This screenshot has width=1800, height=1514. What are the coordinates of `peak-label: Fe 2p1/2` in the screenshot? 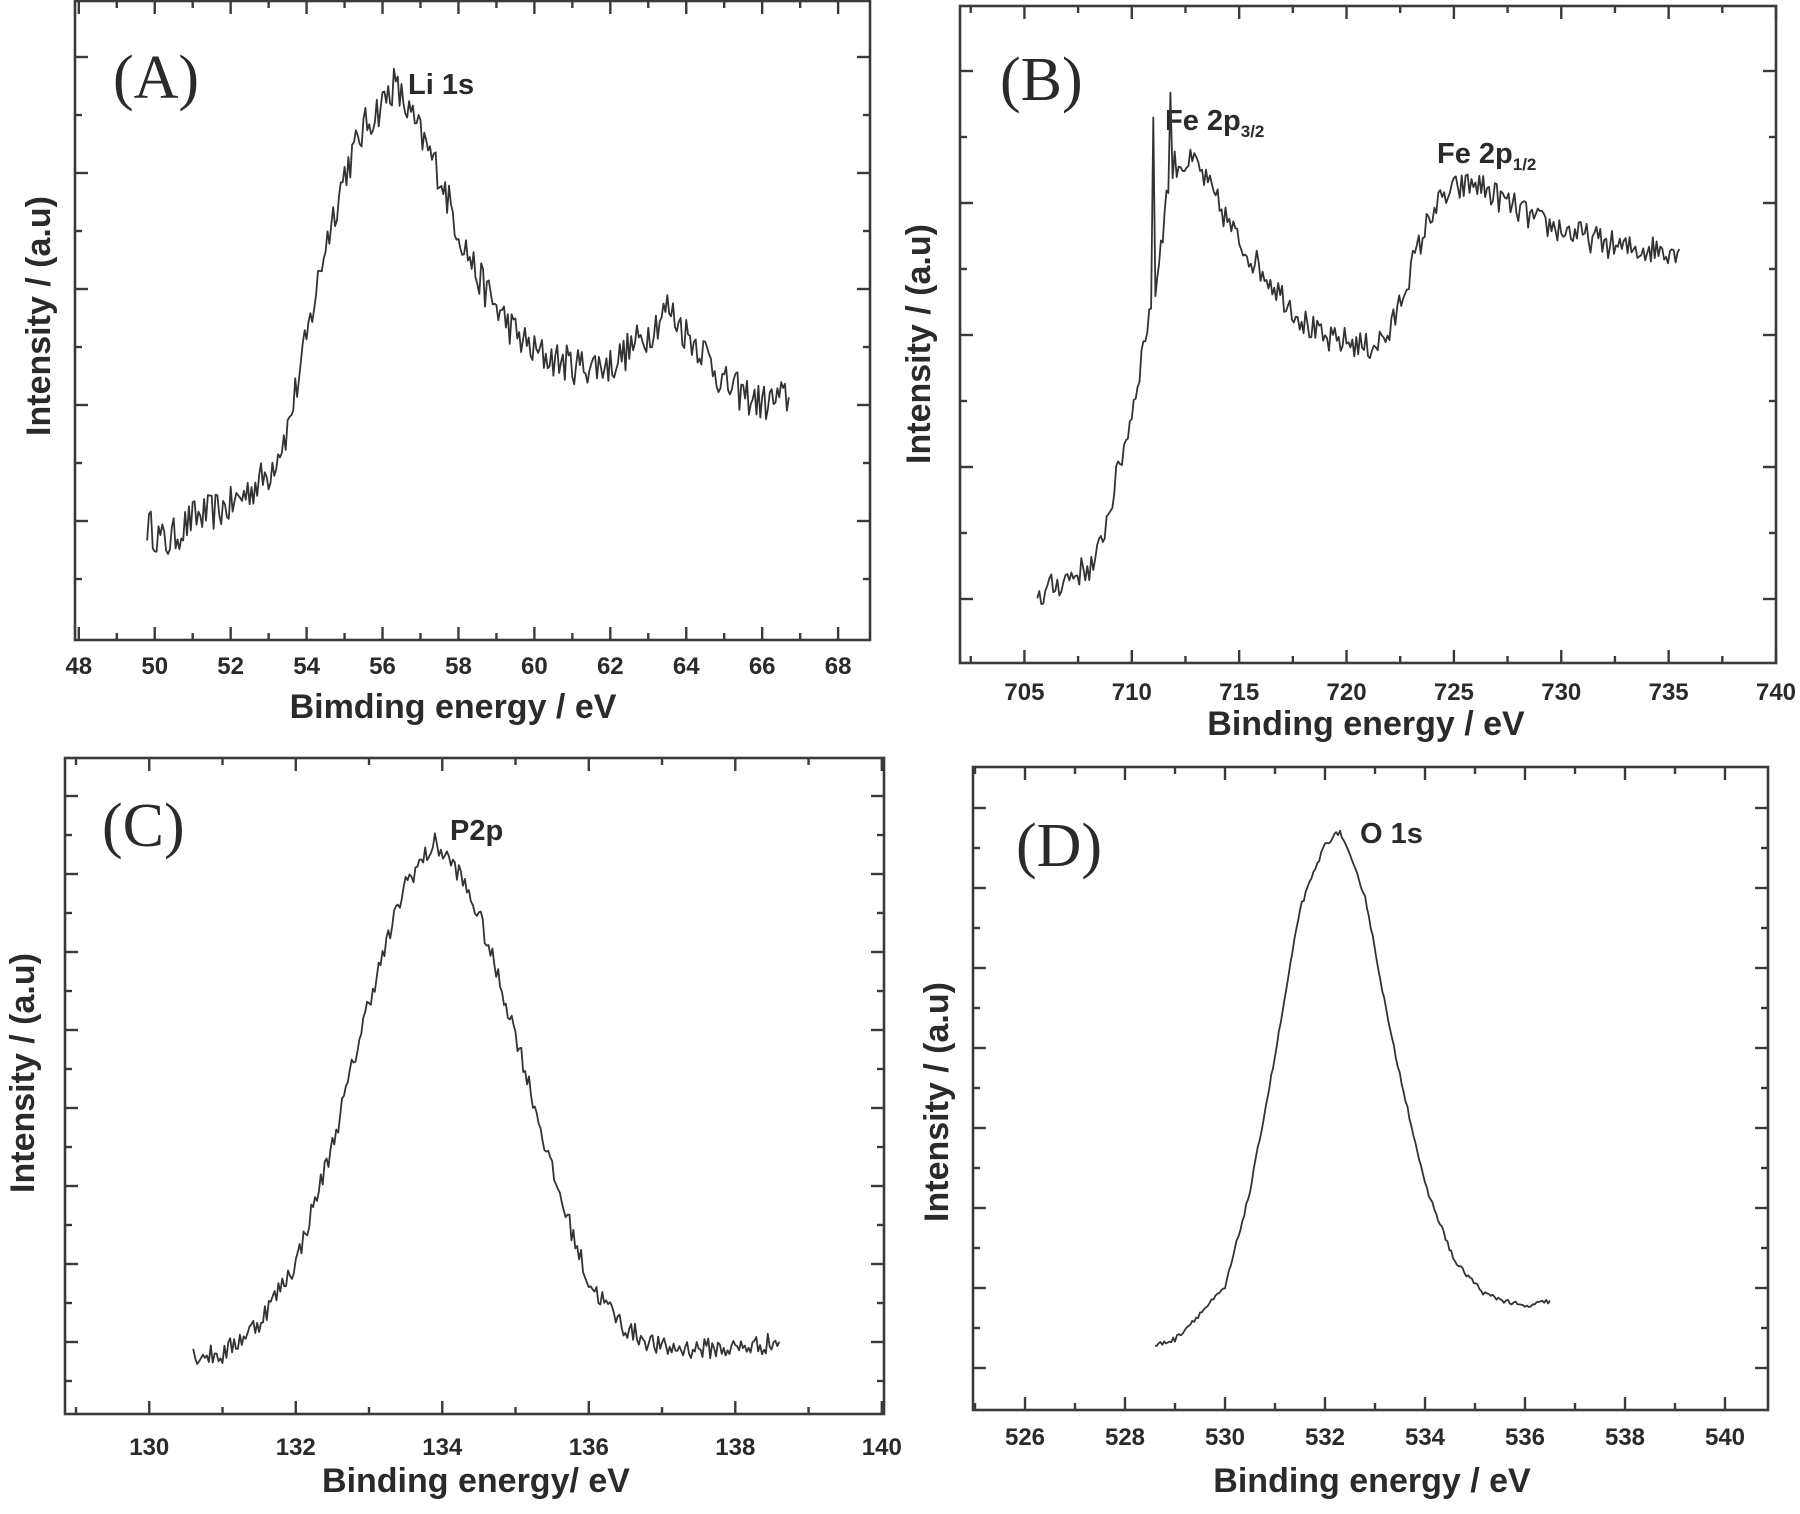 It's located at (1486, 156).